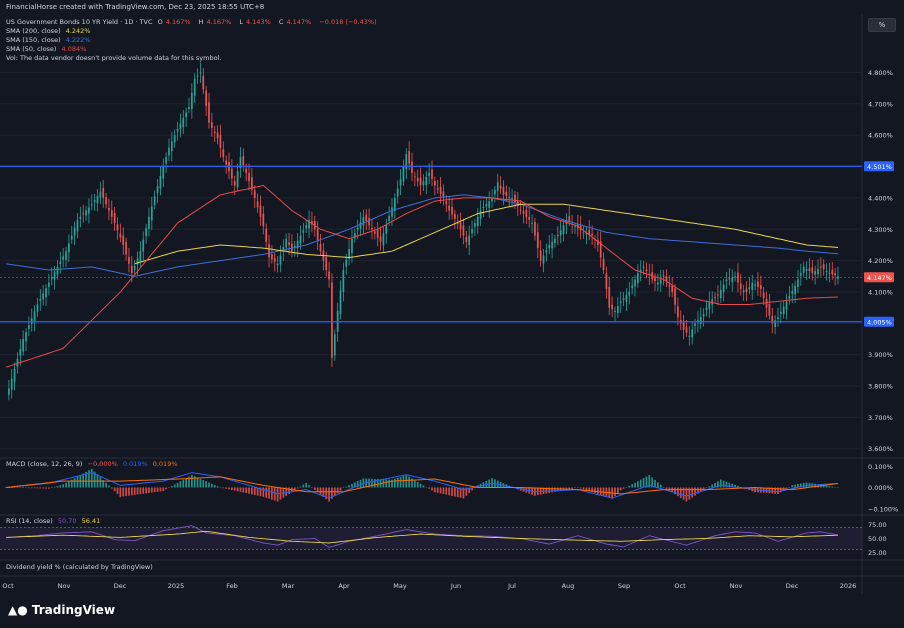  What do you see at coordinates (400, 586) in the screenshot?
I see `x-tick-label: May` at bounding box center [400, 586].